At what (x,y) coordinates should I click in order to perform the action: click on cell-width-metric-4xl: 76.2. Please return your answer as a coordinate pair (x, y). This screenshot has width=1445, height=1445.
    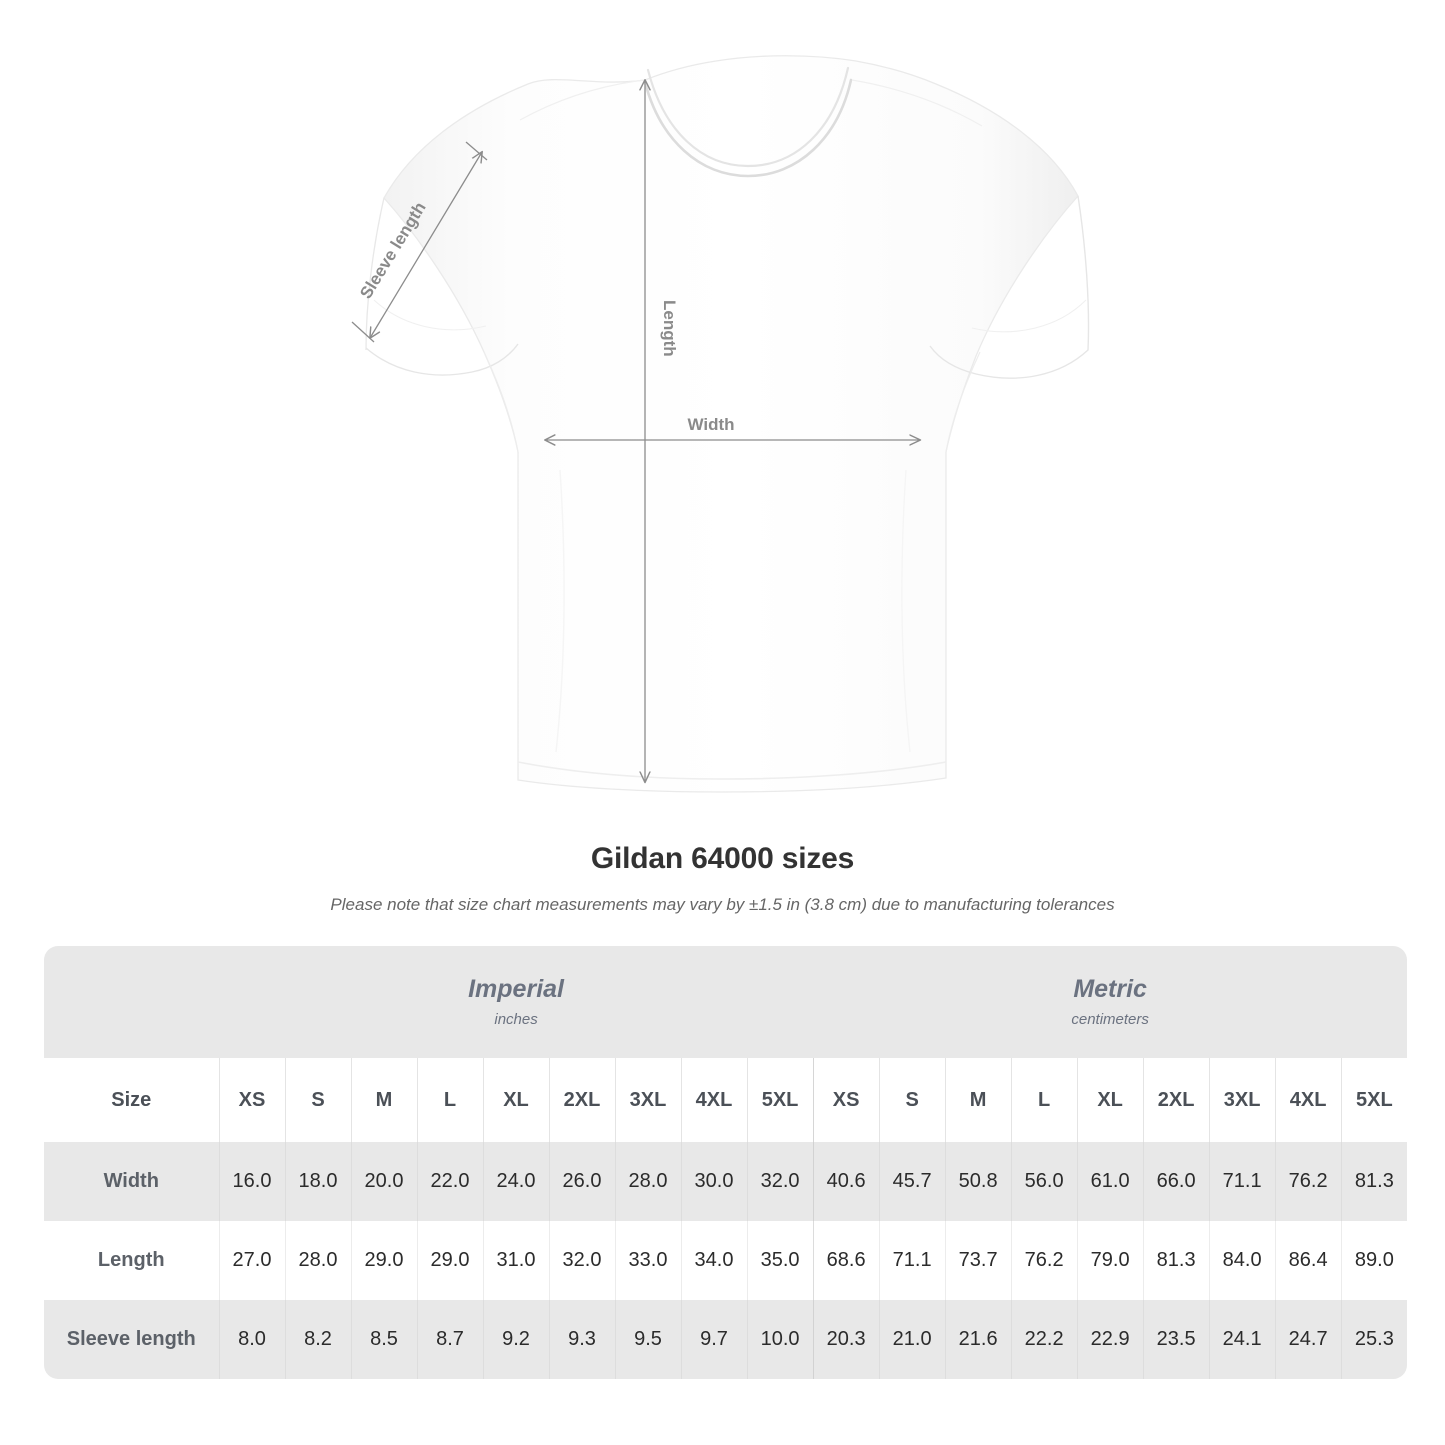
    Looking at the image, I should click on (1308, 1181).